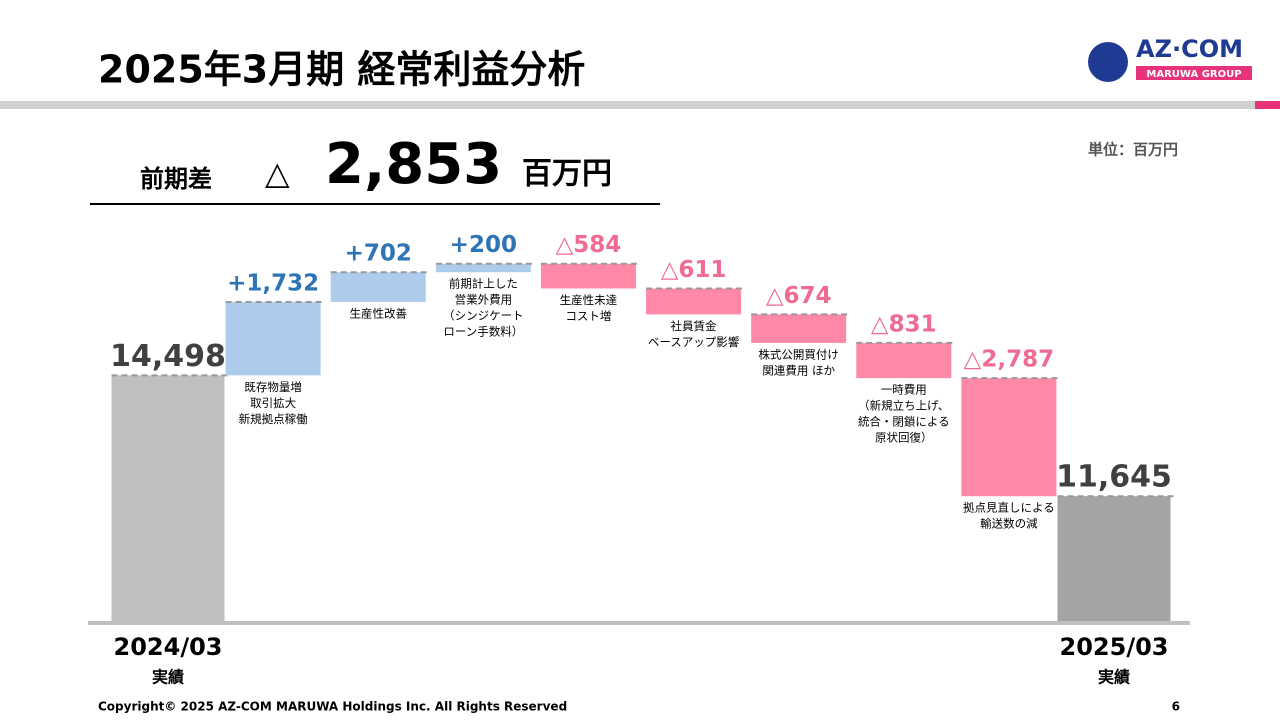  I want to click on summary-value: 2,853, so click(413, 164).